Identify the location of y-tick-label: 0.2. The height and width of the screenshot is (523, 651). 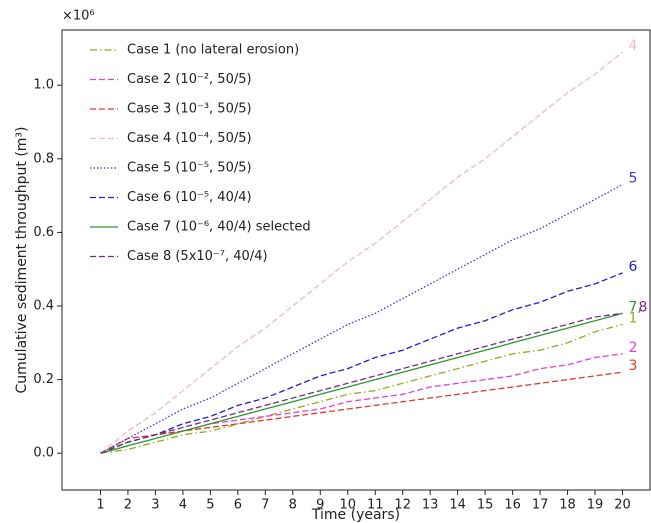
(43, 379).